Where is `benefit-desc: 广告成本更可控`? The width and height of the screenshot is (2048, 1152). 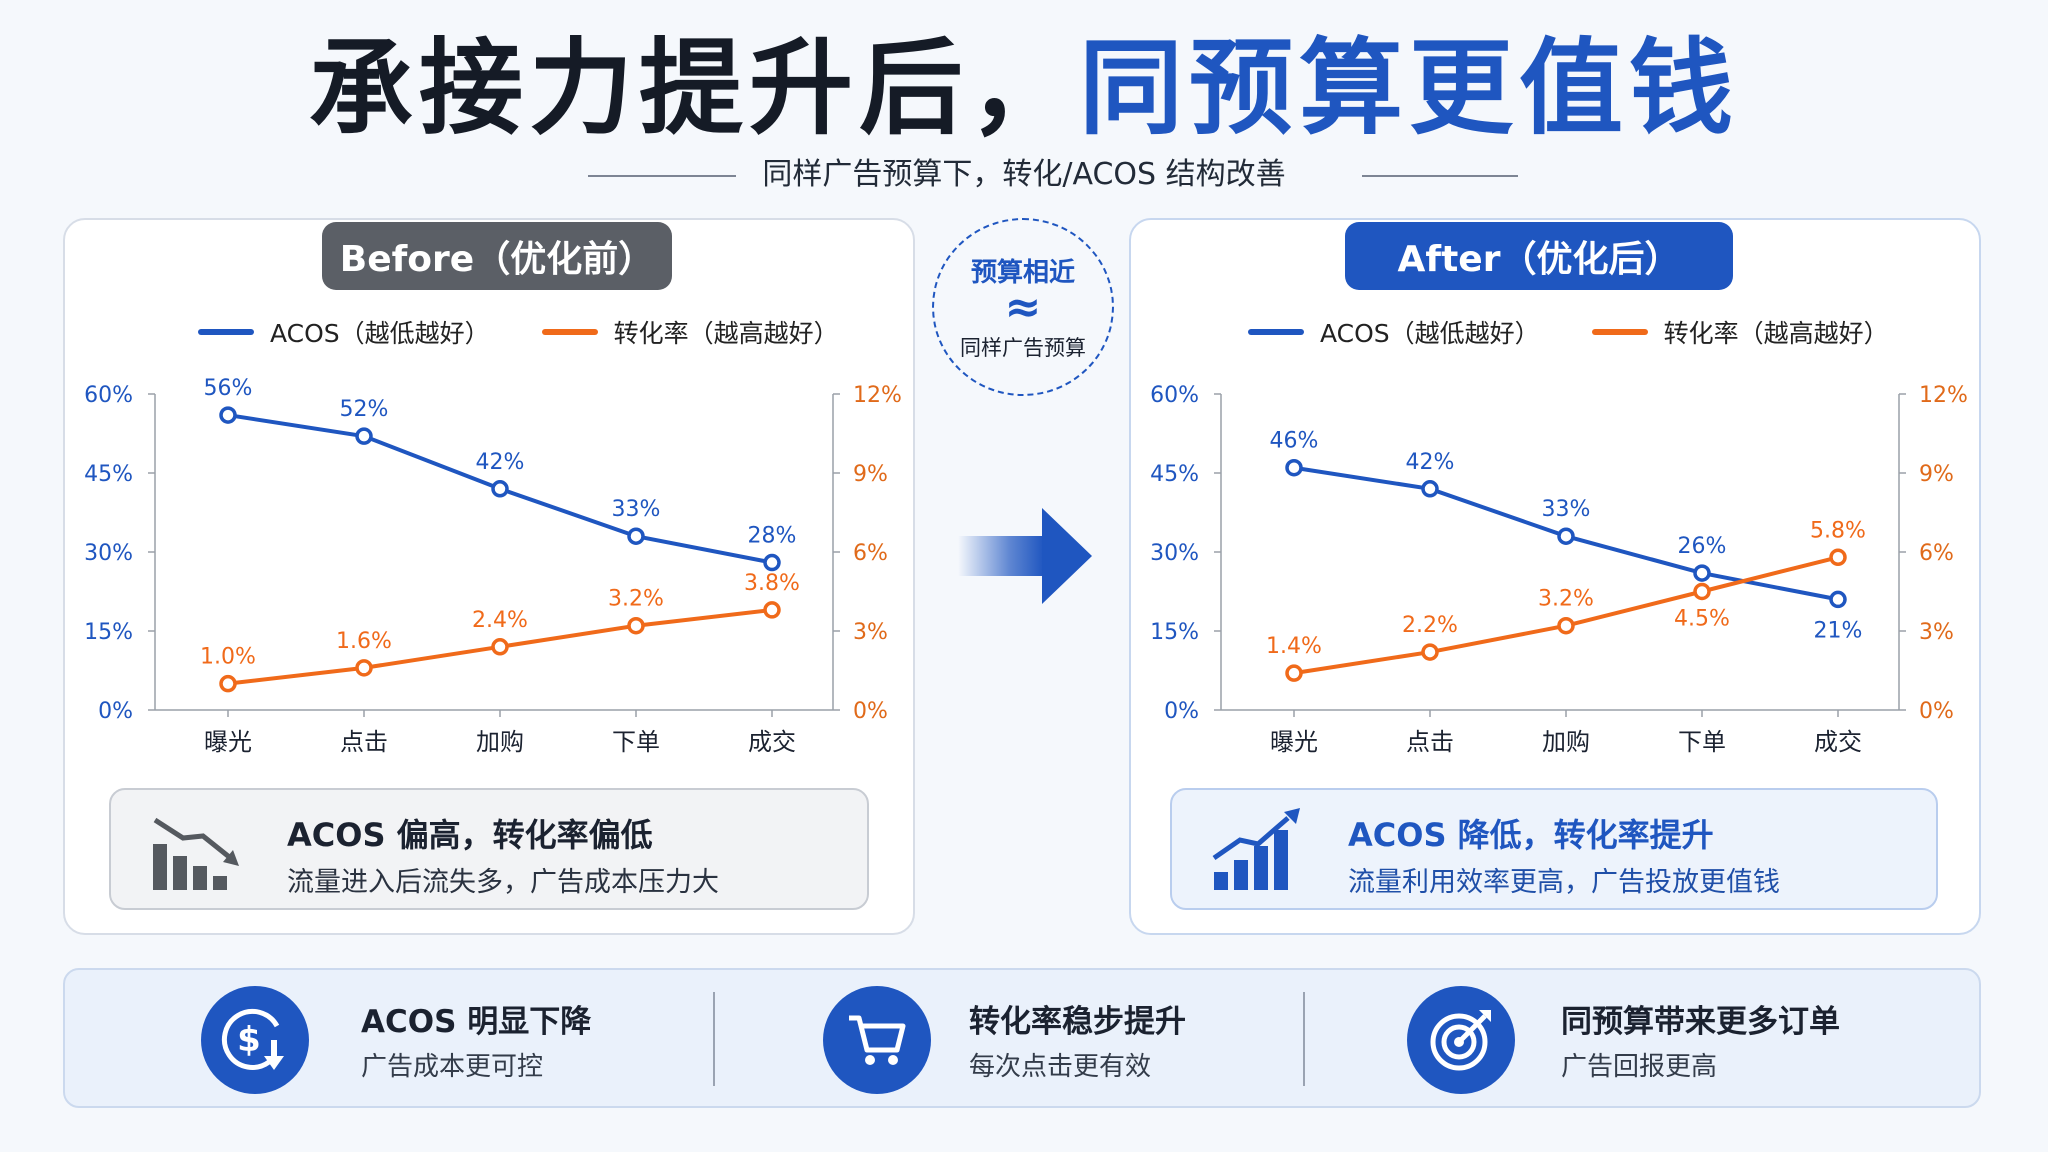 benefit-desc: 广告成本更可控 is located at coordinates (452, 1067).